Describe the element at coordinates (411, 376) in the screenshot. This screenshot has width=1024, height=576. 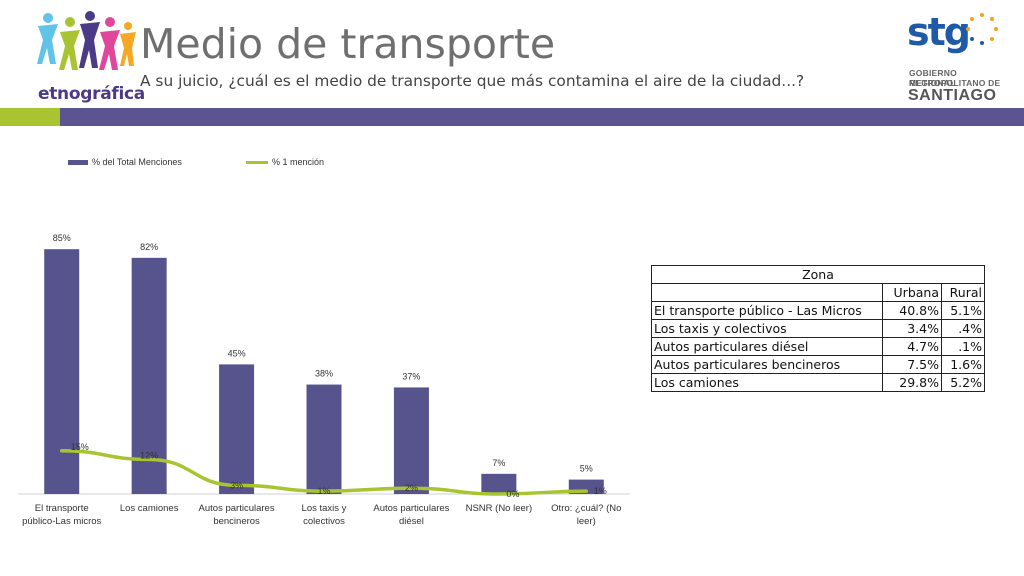
I see `bar-data-label: 37%` at that location.